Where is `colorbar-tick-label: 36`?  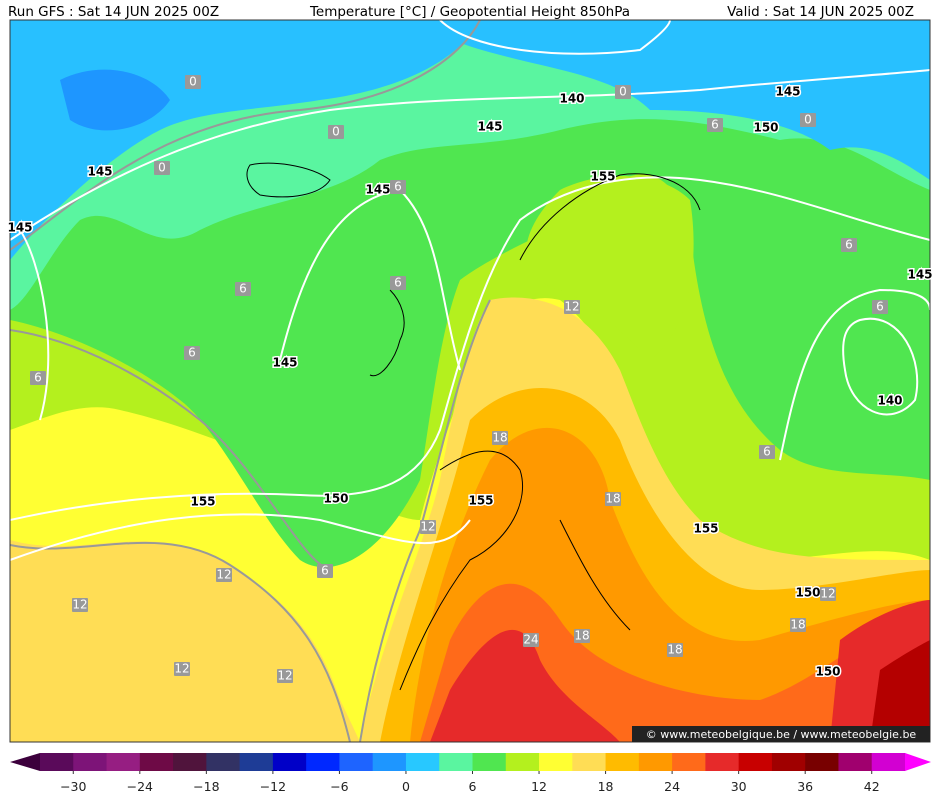
colorbar-tick-label: 36 is located at coordinates (805, 786).